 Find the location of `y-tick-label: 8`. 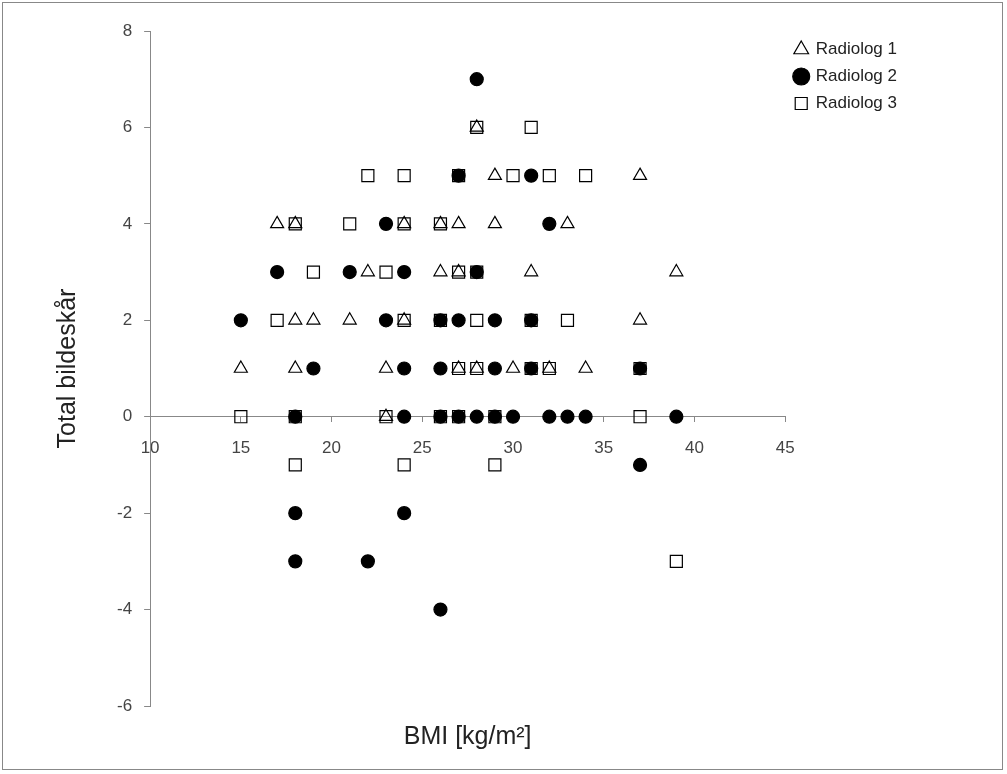

y-tick-label: 8 is located at coordinates (127, 30).